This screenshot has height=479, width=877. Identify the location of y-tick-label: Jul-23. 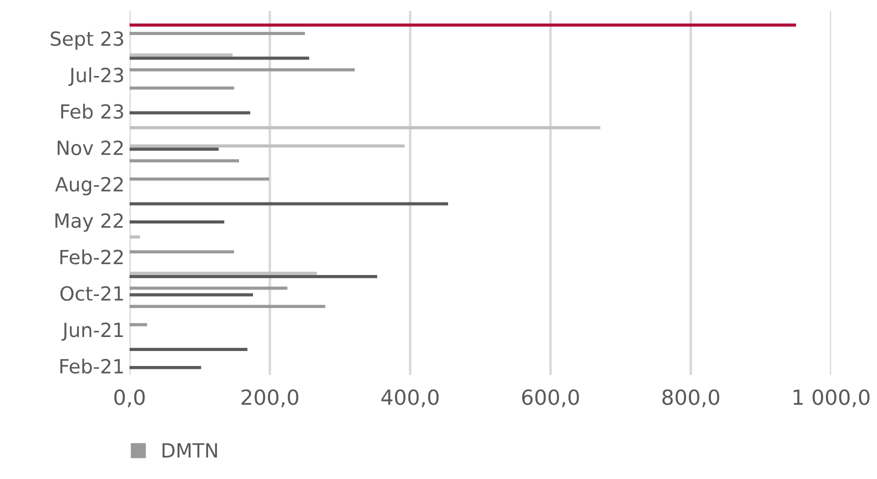
(96, 76).